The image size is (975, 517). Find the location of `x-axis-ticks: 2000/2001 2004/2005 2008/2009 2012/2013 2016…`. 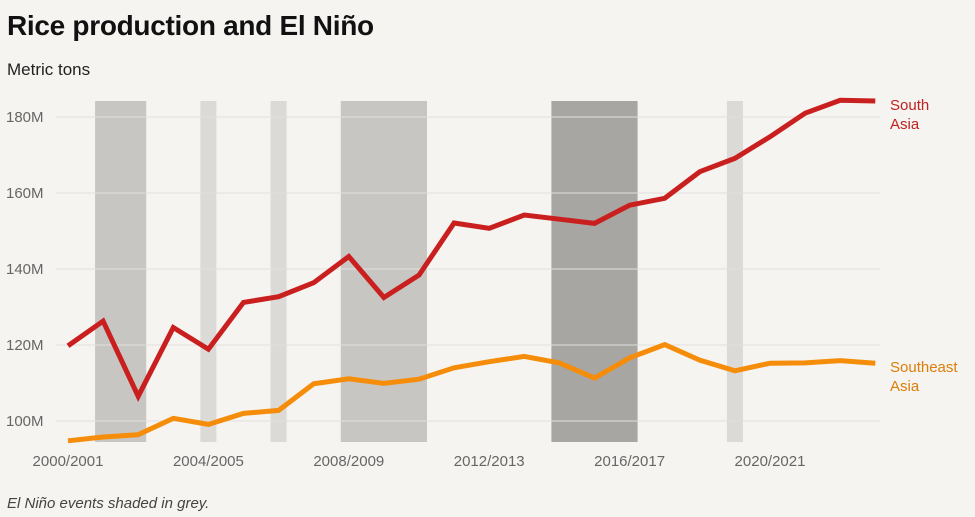

x-axis-ticks: 2000/2001 2004/2005 2008/2009 2012/2013 2016… is located at coordinates (419, 461).